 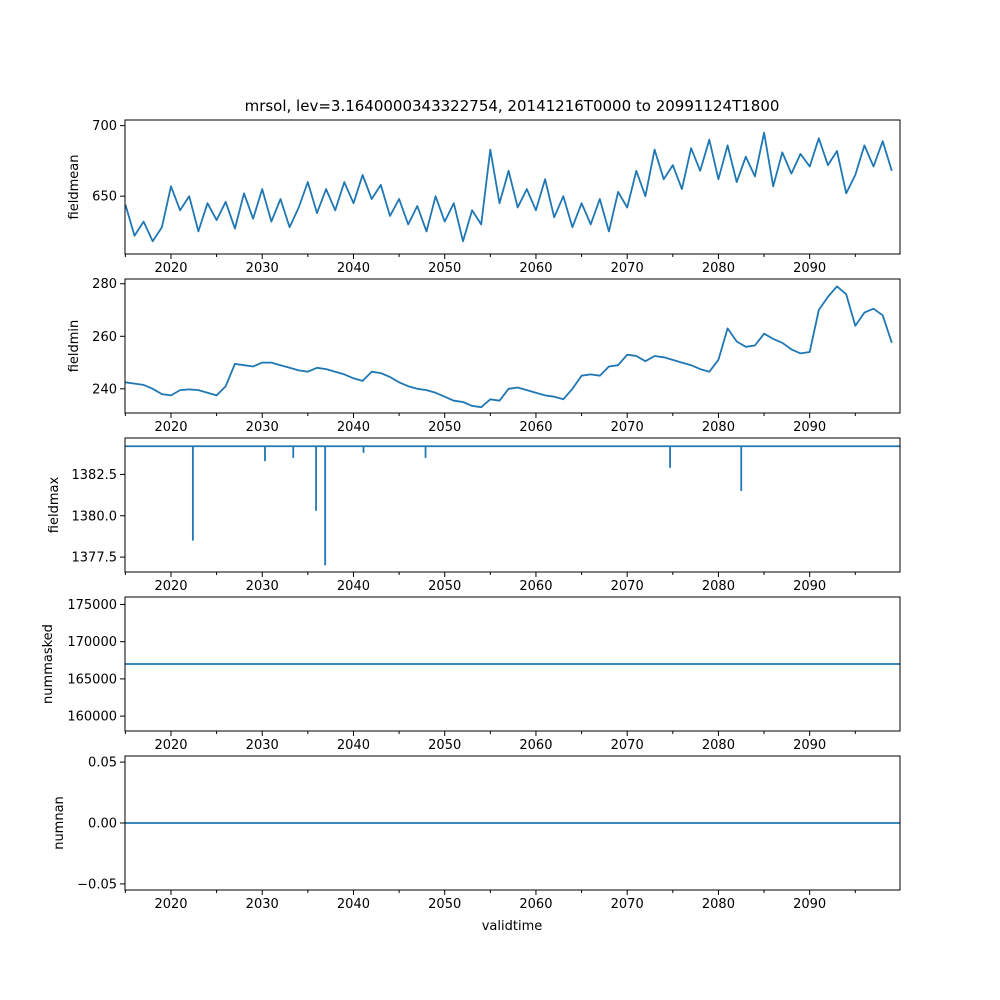 What do you see at coordinates (74, 346) in the screenshot?
I see `y-axis-label-fieldmin: fieldmin` at bounding box center [74, 346].